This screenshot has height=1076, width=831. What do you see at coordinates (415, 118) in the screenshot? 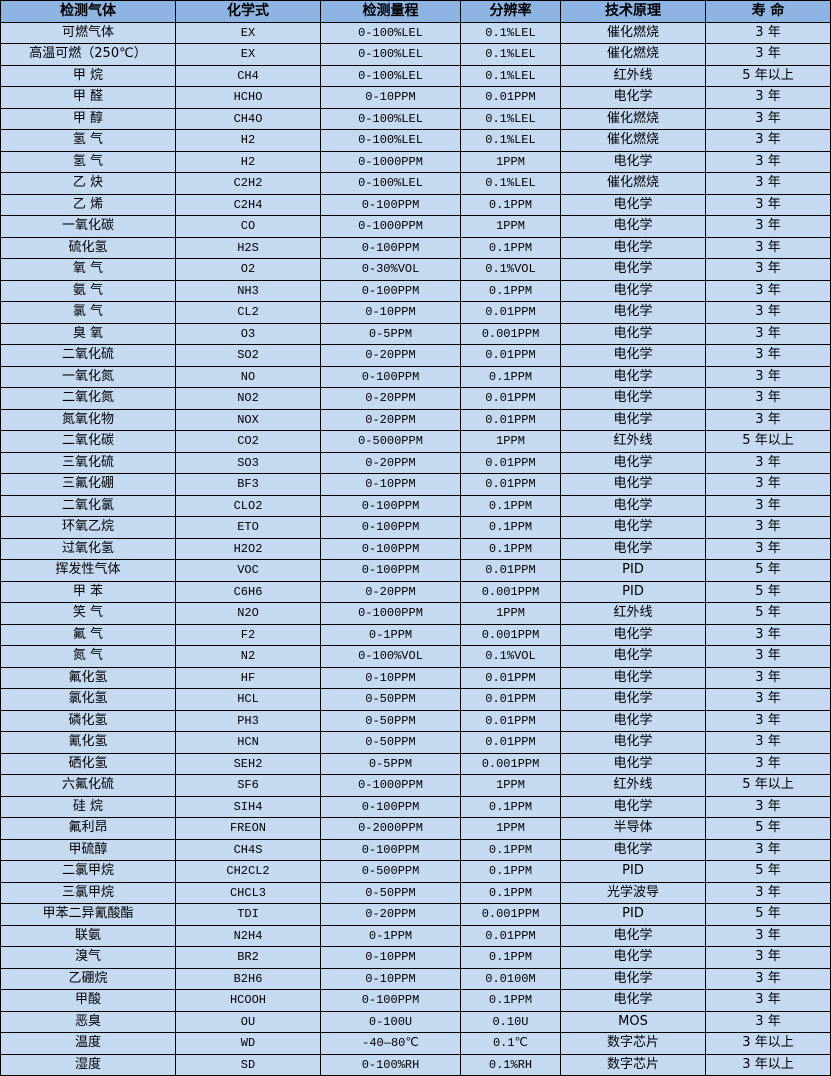
I see `table-row: 甲 醇 CH4O 0-100%LEL 0.1%LEL 催化燃烧 3 年` at bounding box center [415, 118].